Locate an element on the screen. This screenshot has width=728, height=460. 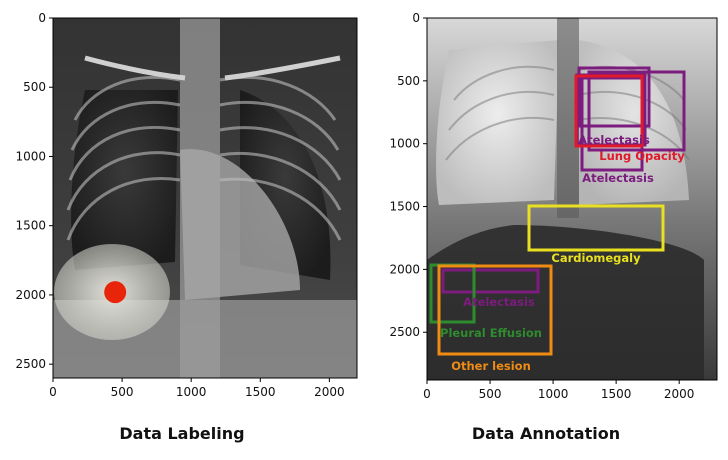
annotation-label: Other lesion is located at coordinates (491, 366).